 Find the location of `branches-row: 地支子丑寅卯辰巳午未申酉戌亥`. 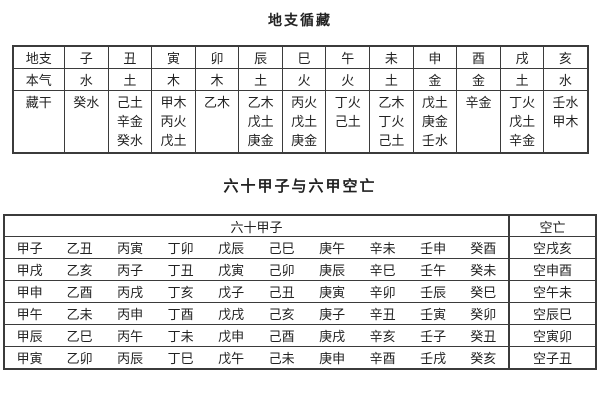

branches-row: 地支子丑寅卯辰巳午未申酉戌亥 is located at coordinates (300, 57).